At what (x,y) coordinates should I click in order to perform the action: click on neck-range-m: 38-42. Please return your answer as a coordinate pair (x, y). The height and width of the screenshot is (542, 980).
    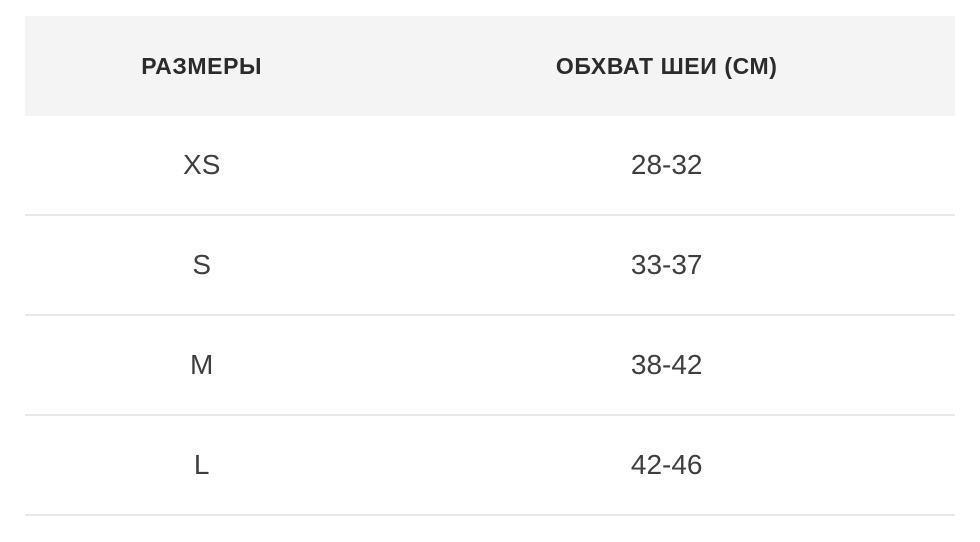
    Looking at the image, I should click on (666, 364).